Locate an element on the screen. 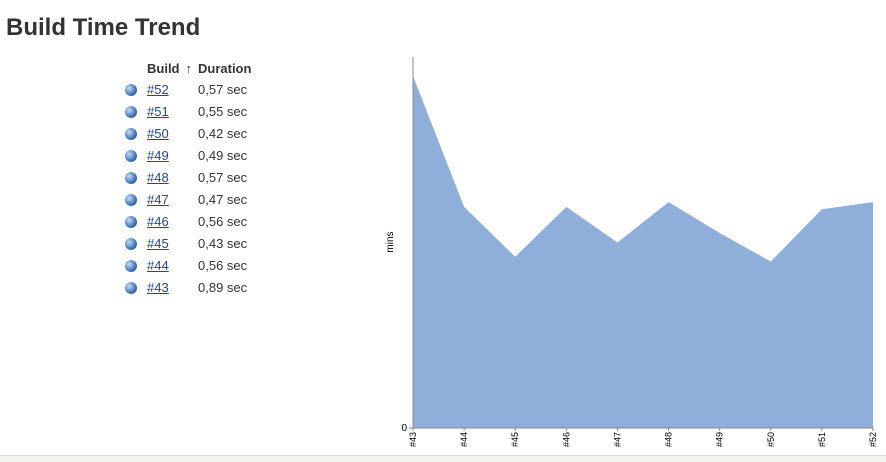 The image size is (886, 462). duration: 0,43 sec is located at coordinates (223, 243).